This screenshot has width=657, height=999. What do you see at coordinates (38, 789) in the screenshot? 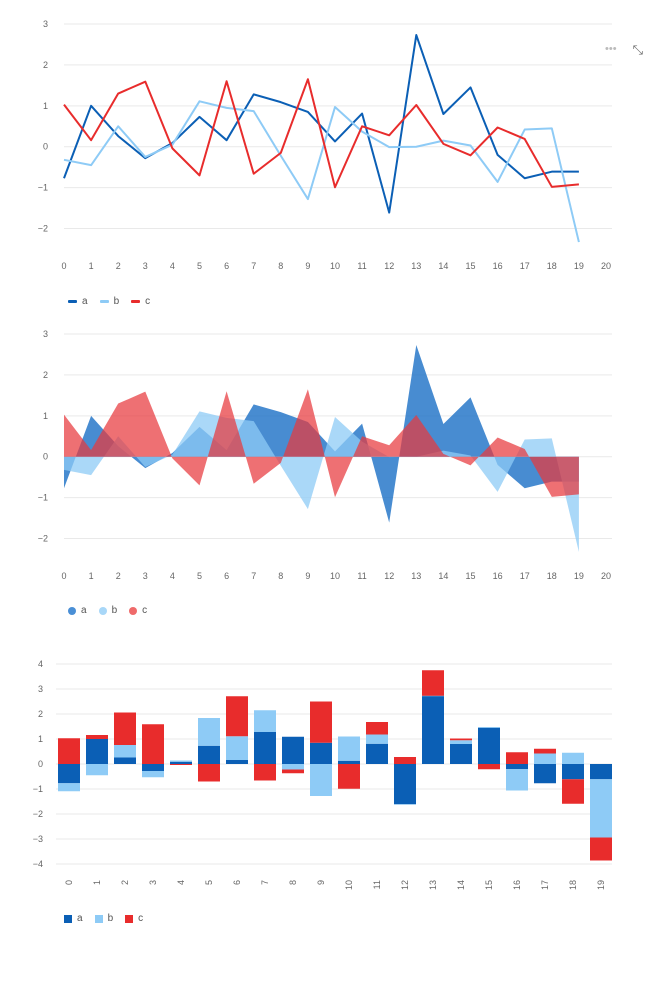
I see `y-tick-label: −1` at bounding box center [38, 789].